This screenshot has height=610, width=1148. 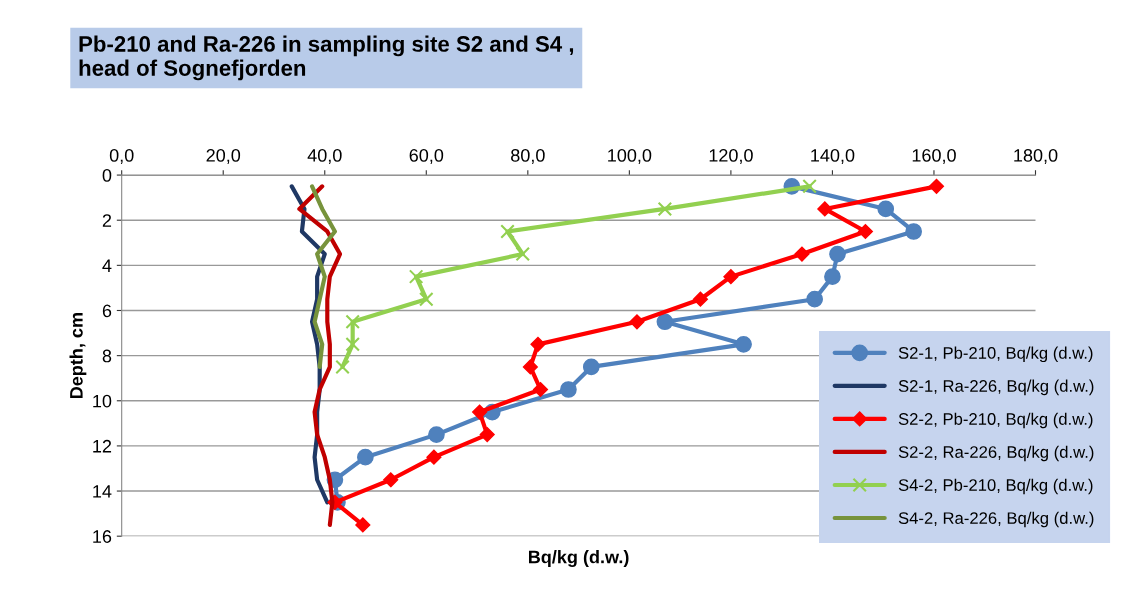 What do you see at coordinates (326, 58) in the screenshot?
I see `chart-title: Pb-210 and Ra-226 in sampling site S2 and S4 , head of Sognefjorden` at bounding box center [326, 58].